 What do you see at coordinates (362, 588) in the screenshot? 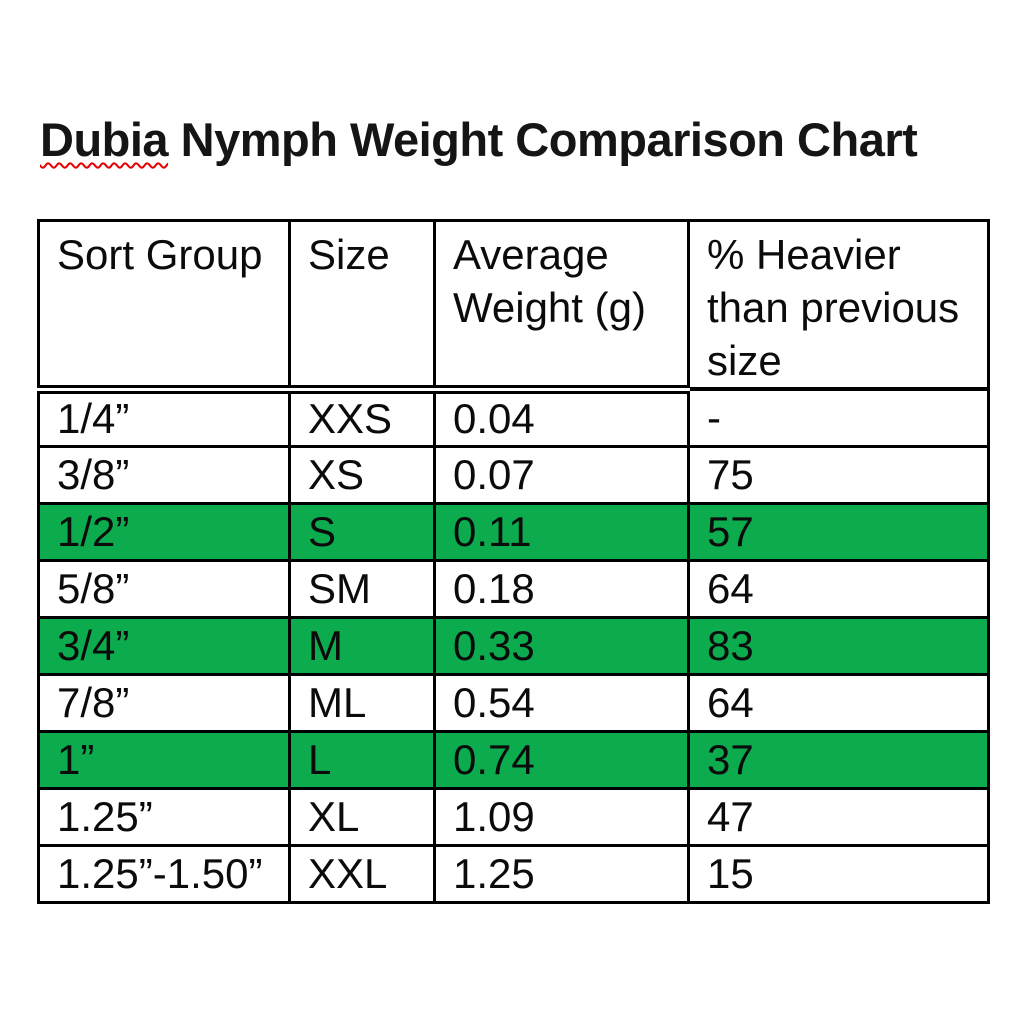
I see `cell-size: SM` at bounding box center [362, 588].